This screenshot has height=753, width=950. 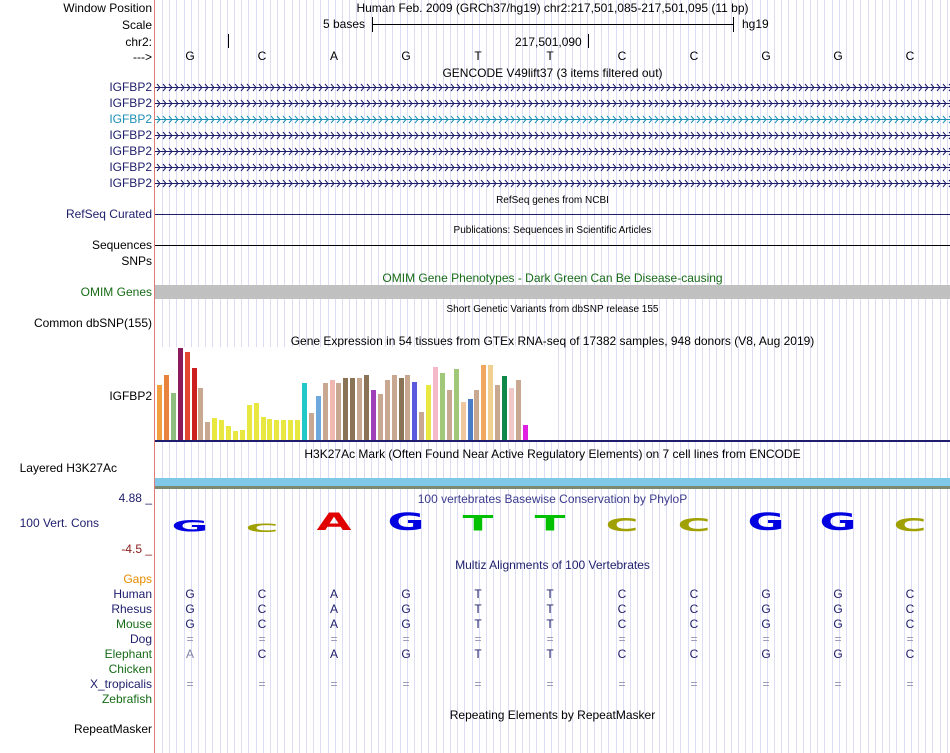 I want to click on repeatmasker-label: RepeatMasker, so click(x=112, y=729).